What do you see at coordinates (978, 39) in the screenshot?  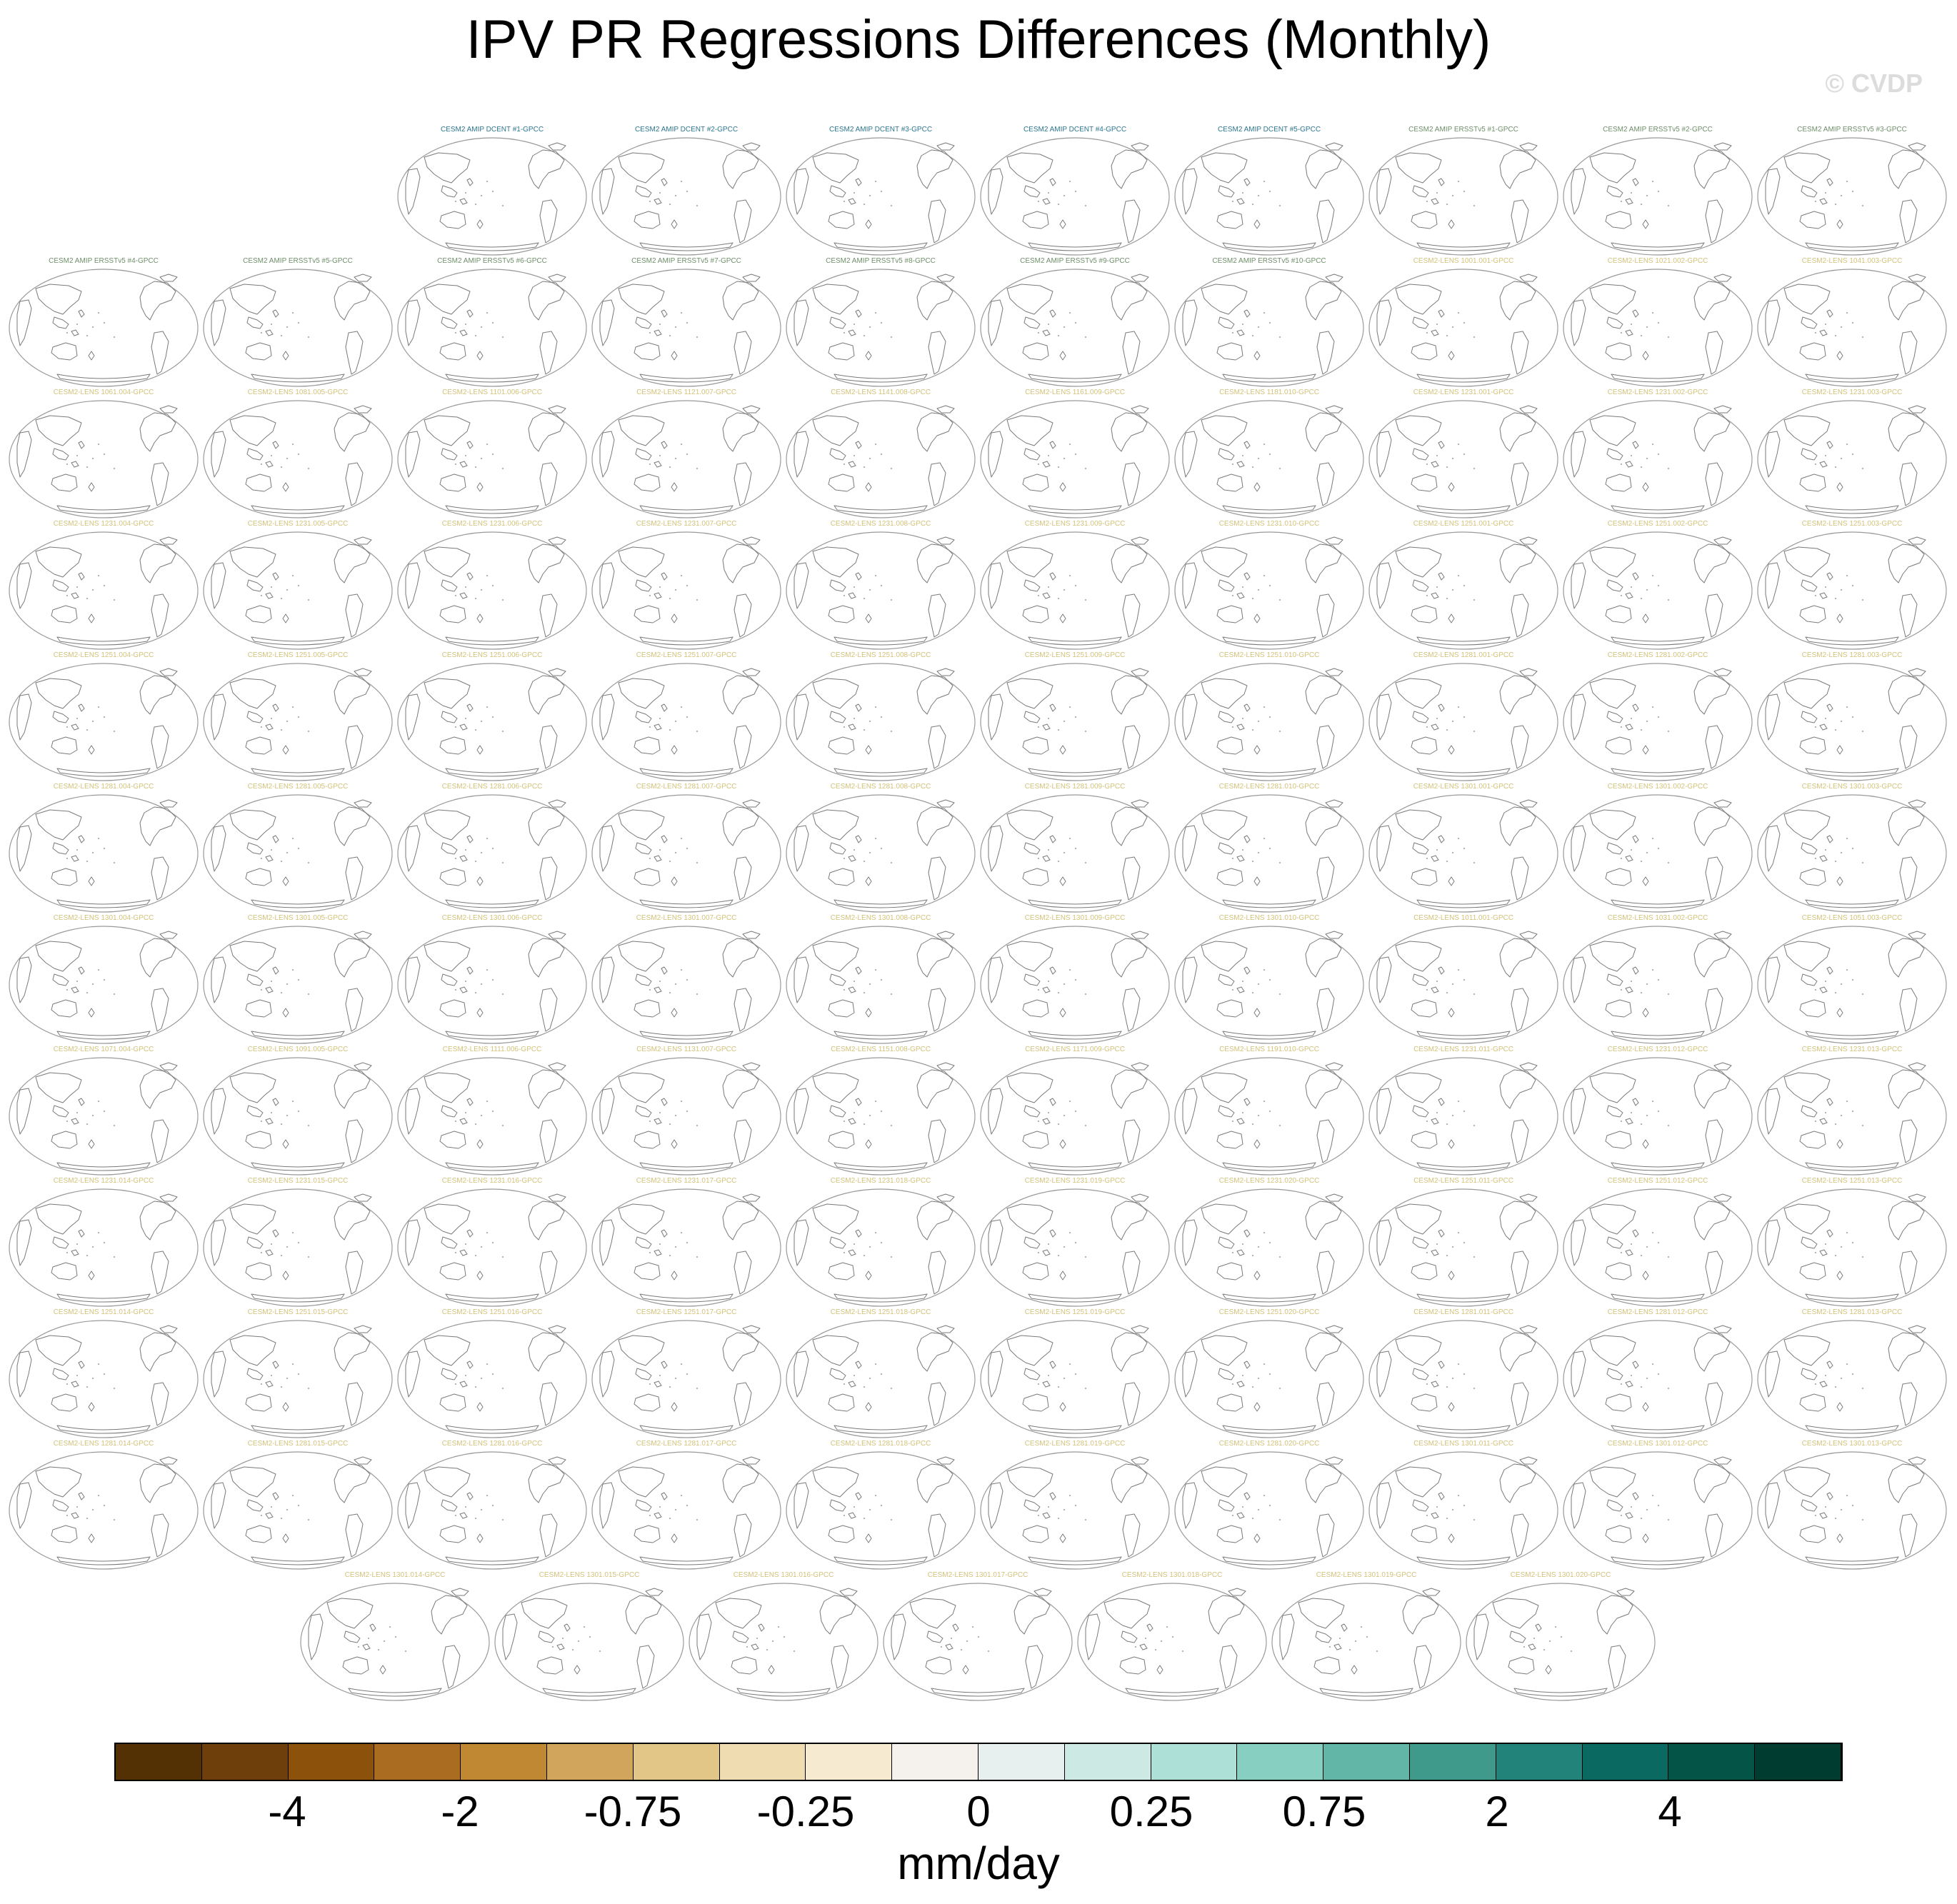 I see `page-title: IPV PR Regressions Differences (Monthly)` at bounding box center [978, 39].